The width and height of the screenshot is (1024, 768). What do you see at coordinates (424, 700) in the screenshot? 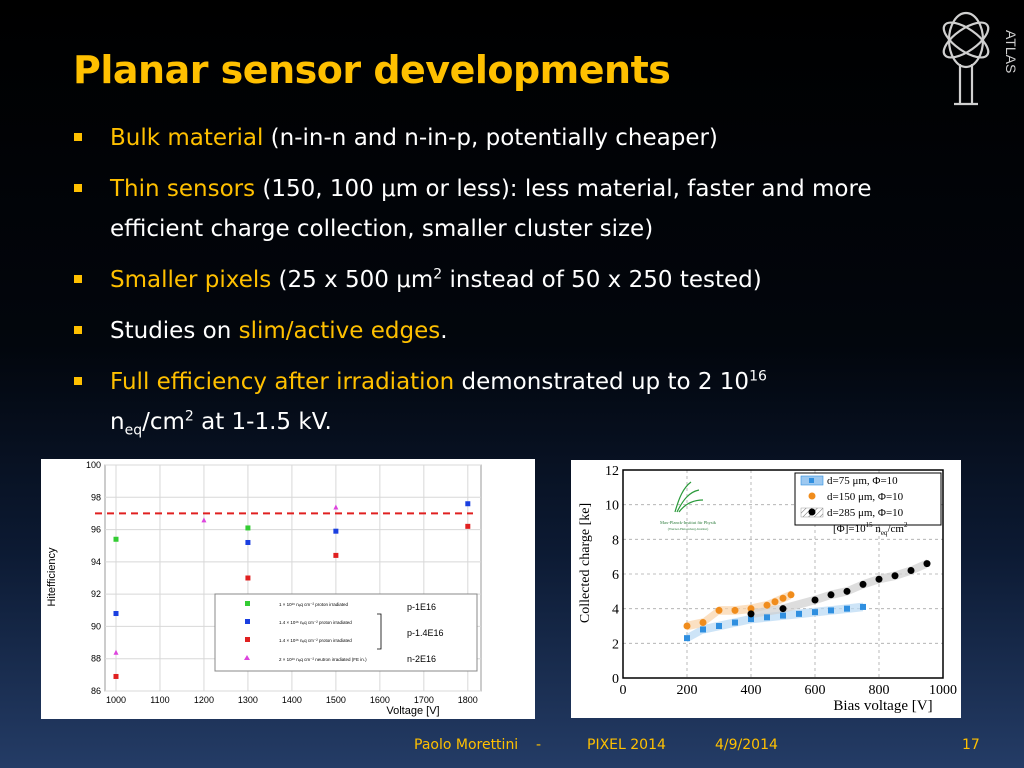
I see `x-tick-label: 1700` at bounding box center [424, 700].